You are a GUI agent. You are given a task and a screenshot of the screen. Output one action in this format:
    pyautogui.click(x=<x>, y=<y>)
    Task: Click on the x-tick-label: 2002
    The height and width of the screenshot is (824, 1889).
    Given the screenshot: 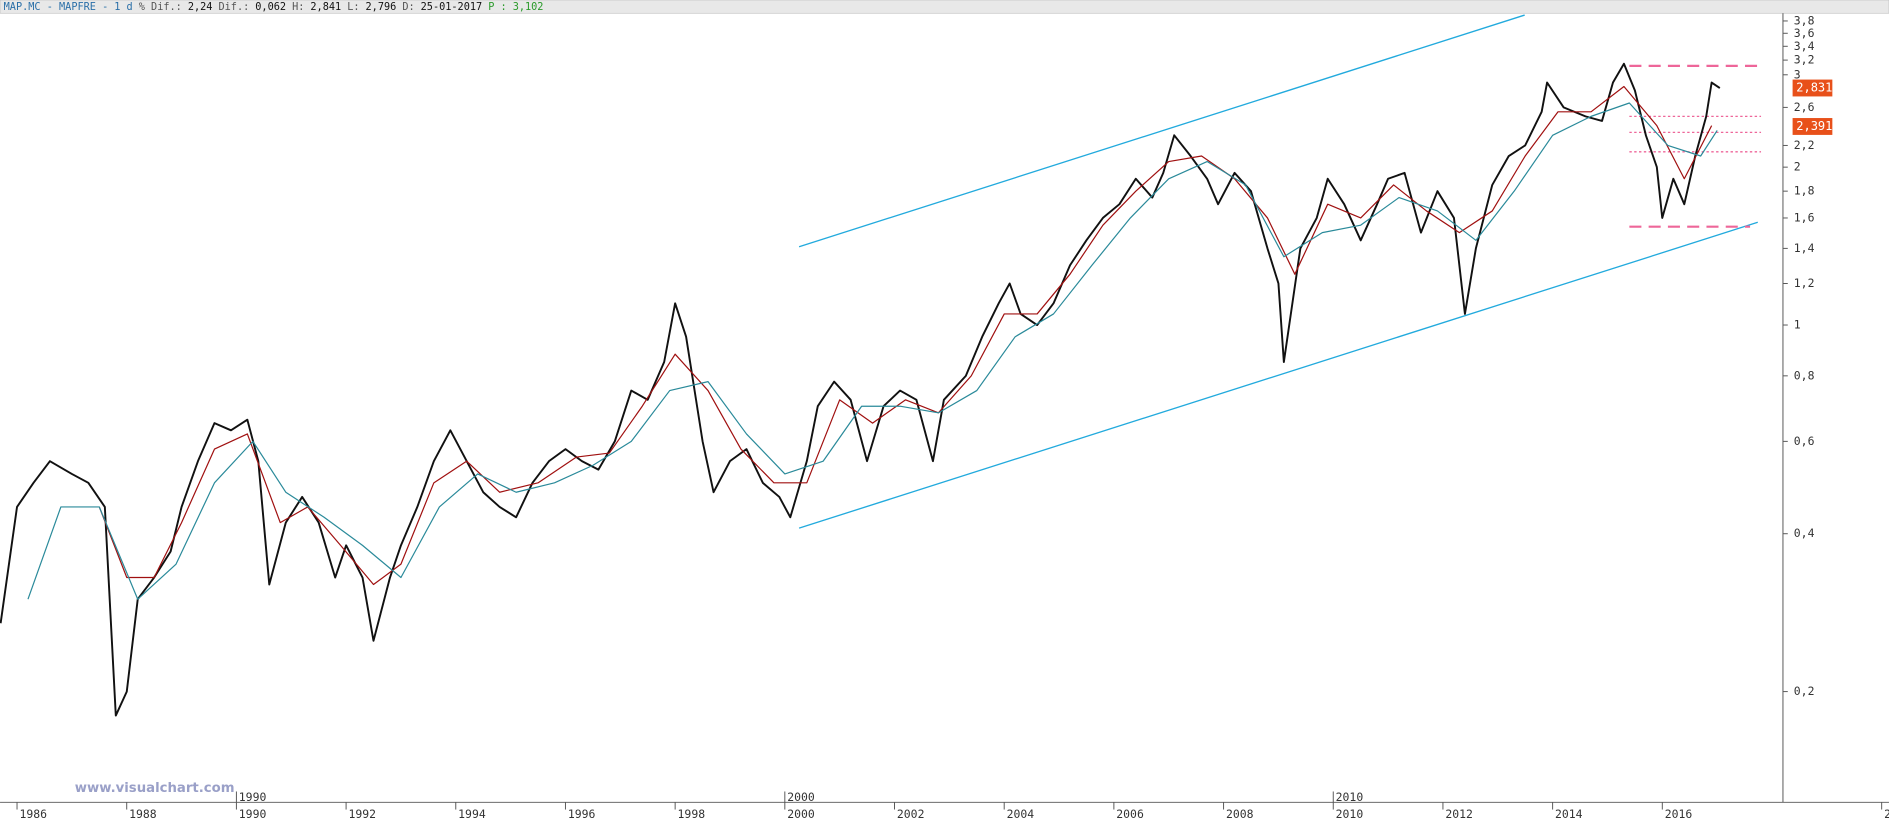 What is the action you would take?
    pyautogui.click(x=911, y=814)
    